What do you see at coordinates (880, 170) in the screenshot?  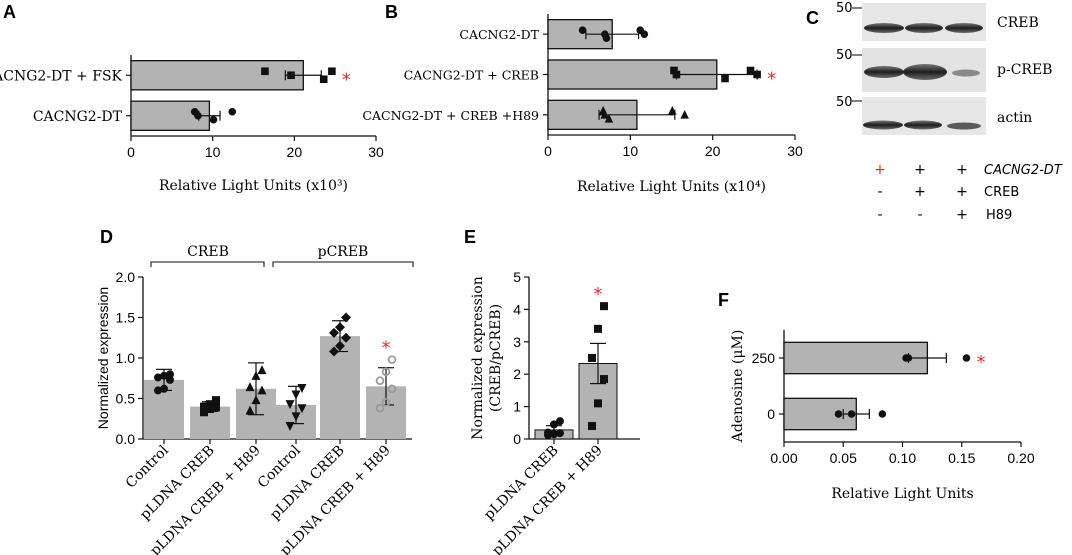 I see `sign-r1-c1: +` at bounding box center [880, 170].